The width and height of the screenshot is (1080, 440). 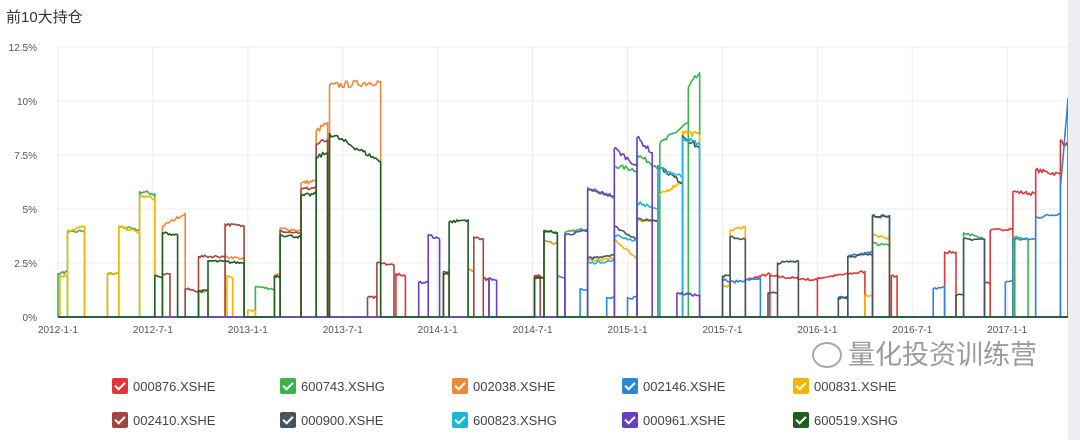 What do you see at coordinates (58, 330) in the screenshot?
I see `x-tick-label: 2012-1-1` at bounding box center [58, 330].